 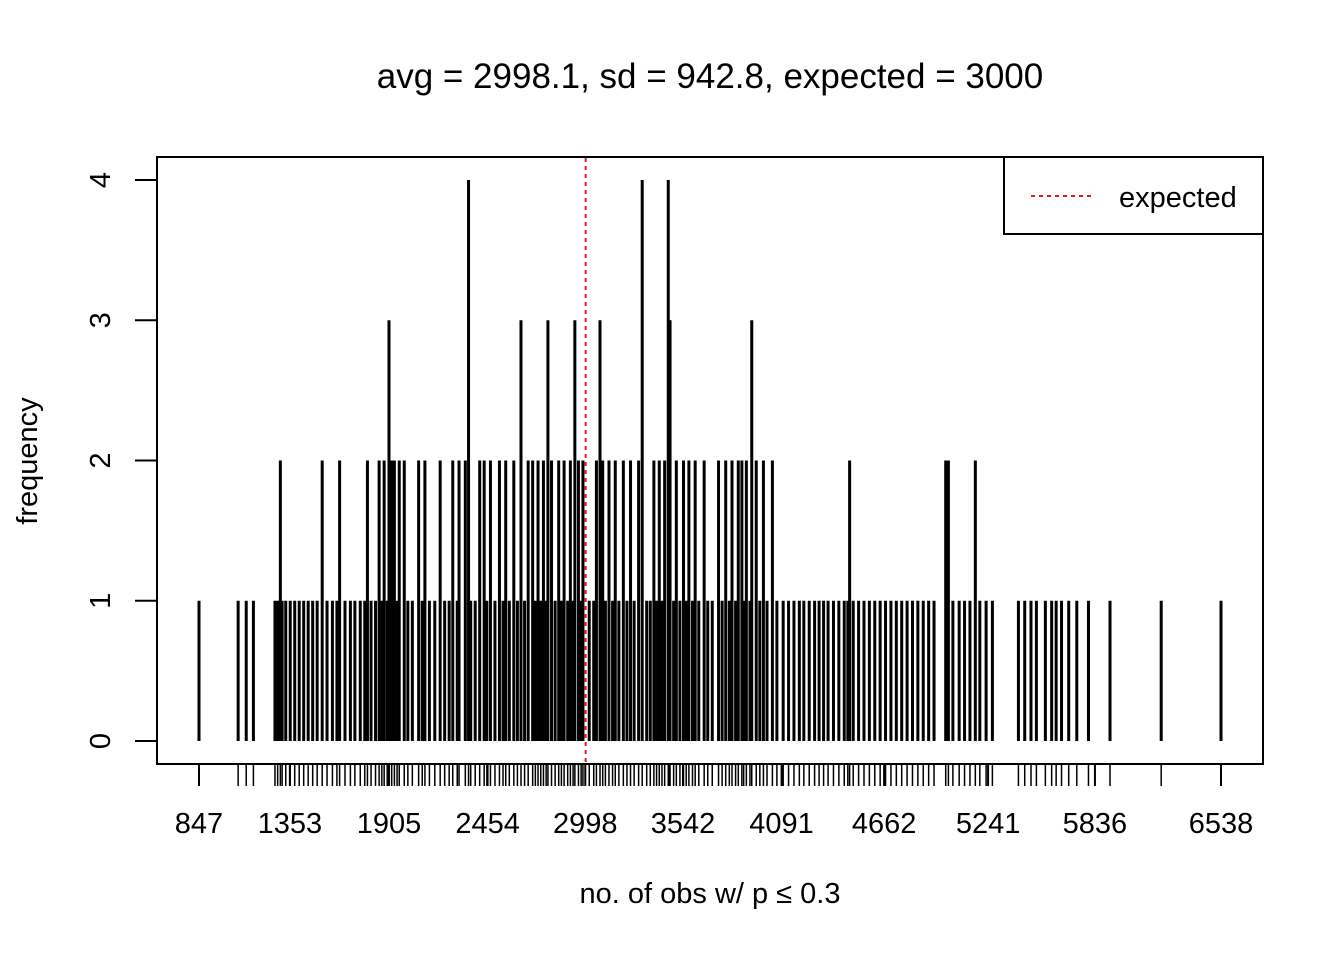 I want to click on y-tick-label: 4, so click(x=101, y=180).